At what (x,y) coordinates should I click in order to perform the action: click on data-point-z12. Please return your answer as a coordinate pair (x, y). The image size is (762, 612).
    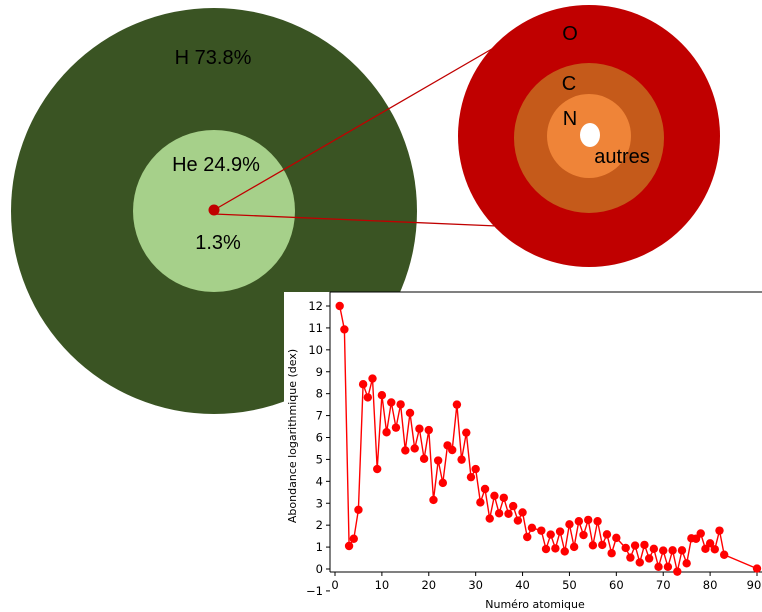
    Looking at the image, I should click on (391, 402).